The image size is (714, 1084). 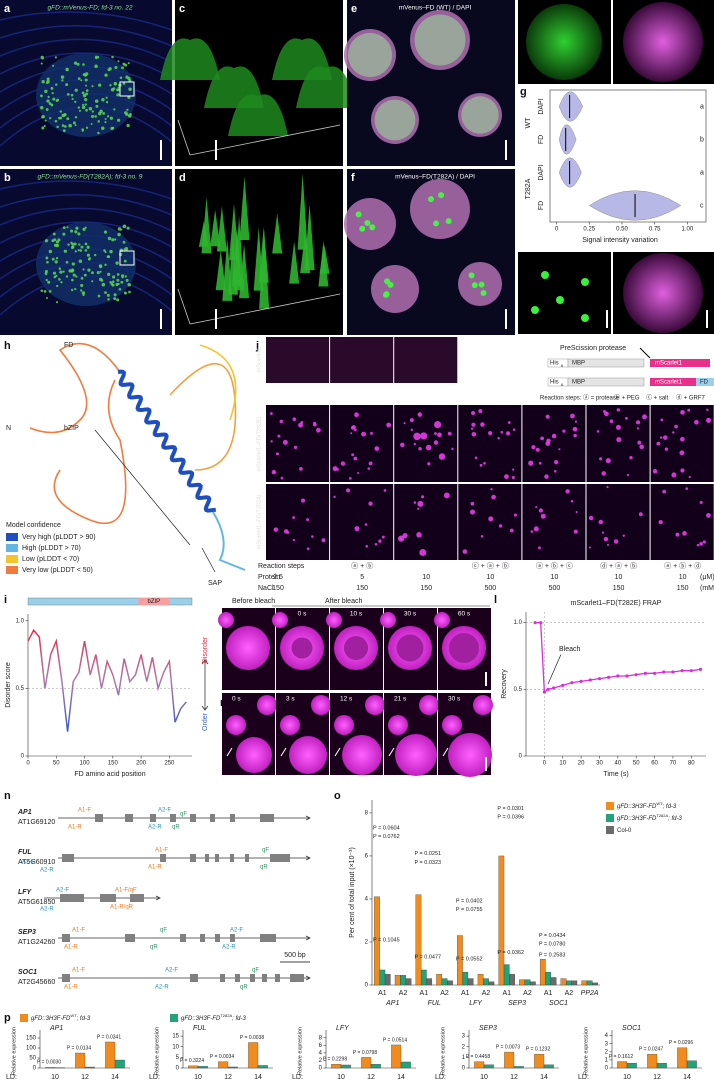 What do you see at coordinates (321, 1061) in the screenshot?
I see `y-tick-label: 2` at bounding box center [321, 1061].